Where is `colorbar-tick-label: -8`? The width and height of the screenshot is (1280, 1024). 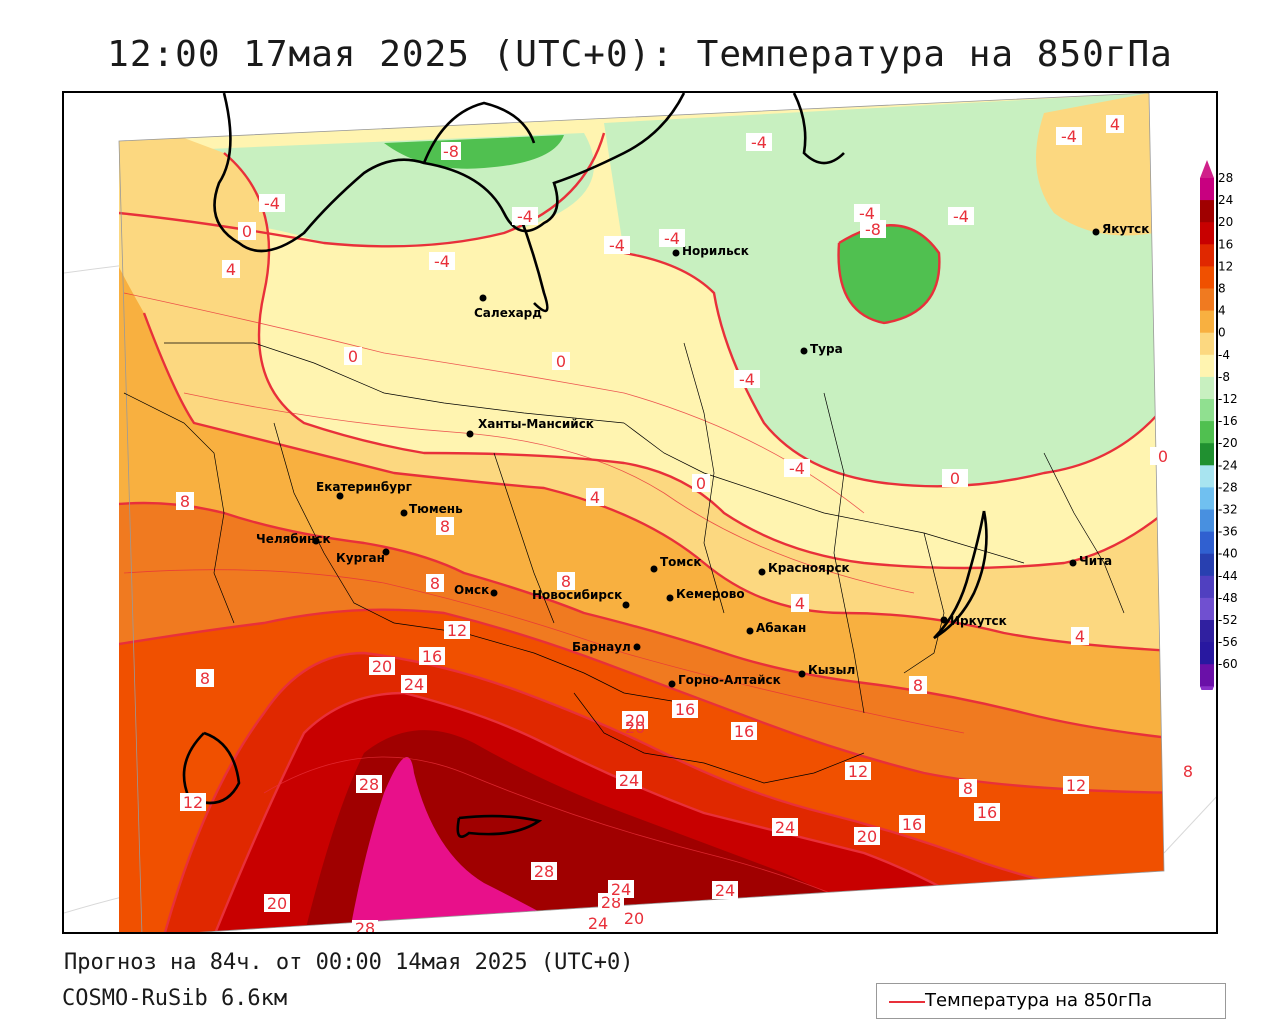 colorbar-tick-label: -8 is located at coordinates (1224, 377).